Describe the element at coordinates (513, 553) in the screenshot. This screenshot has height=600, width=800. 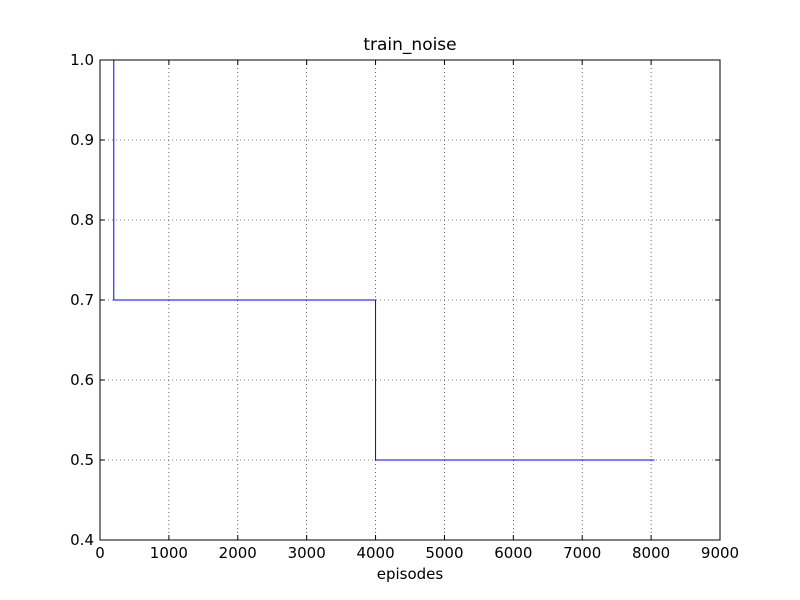
I see `x-tick-label: 6000` at that location.